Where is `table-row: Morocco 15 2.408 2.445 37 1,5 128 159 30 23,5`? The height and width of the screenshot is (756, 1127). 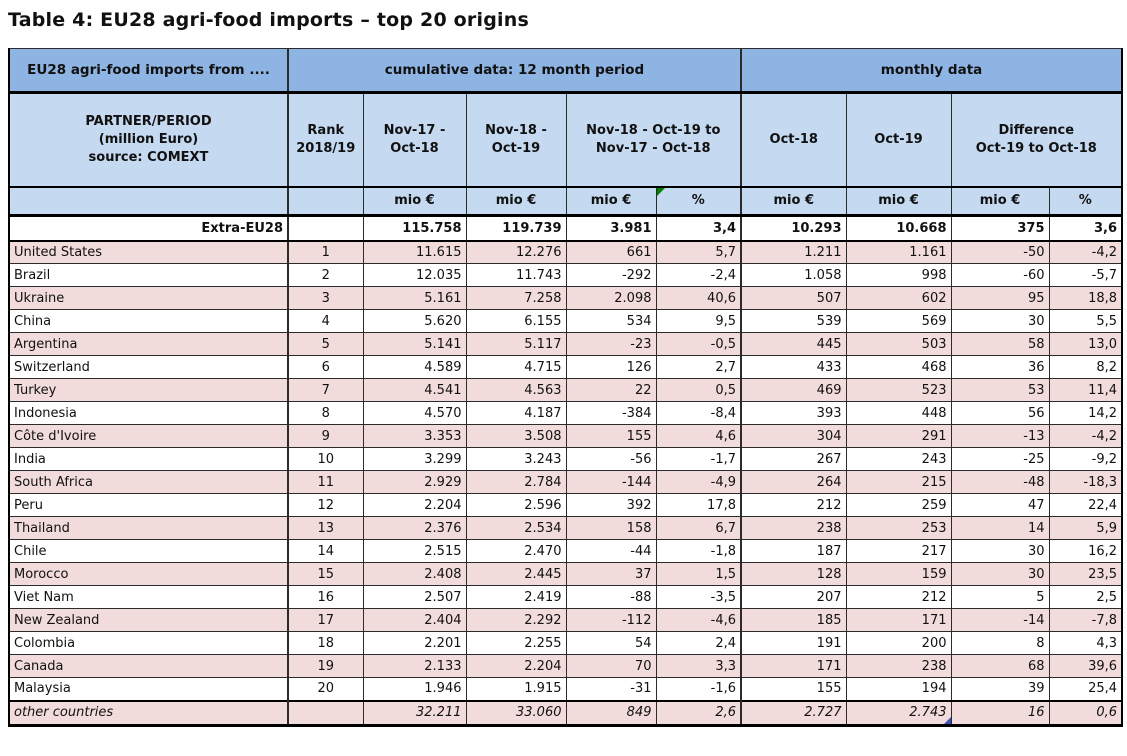 table-row: Morocco 15 2.408 2.445 37 1,5 128 159 30 23,5 is located at coordinates (565, 574).